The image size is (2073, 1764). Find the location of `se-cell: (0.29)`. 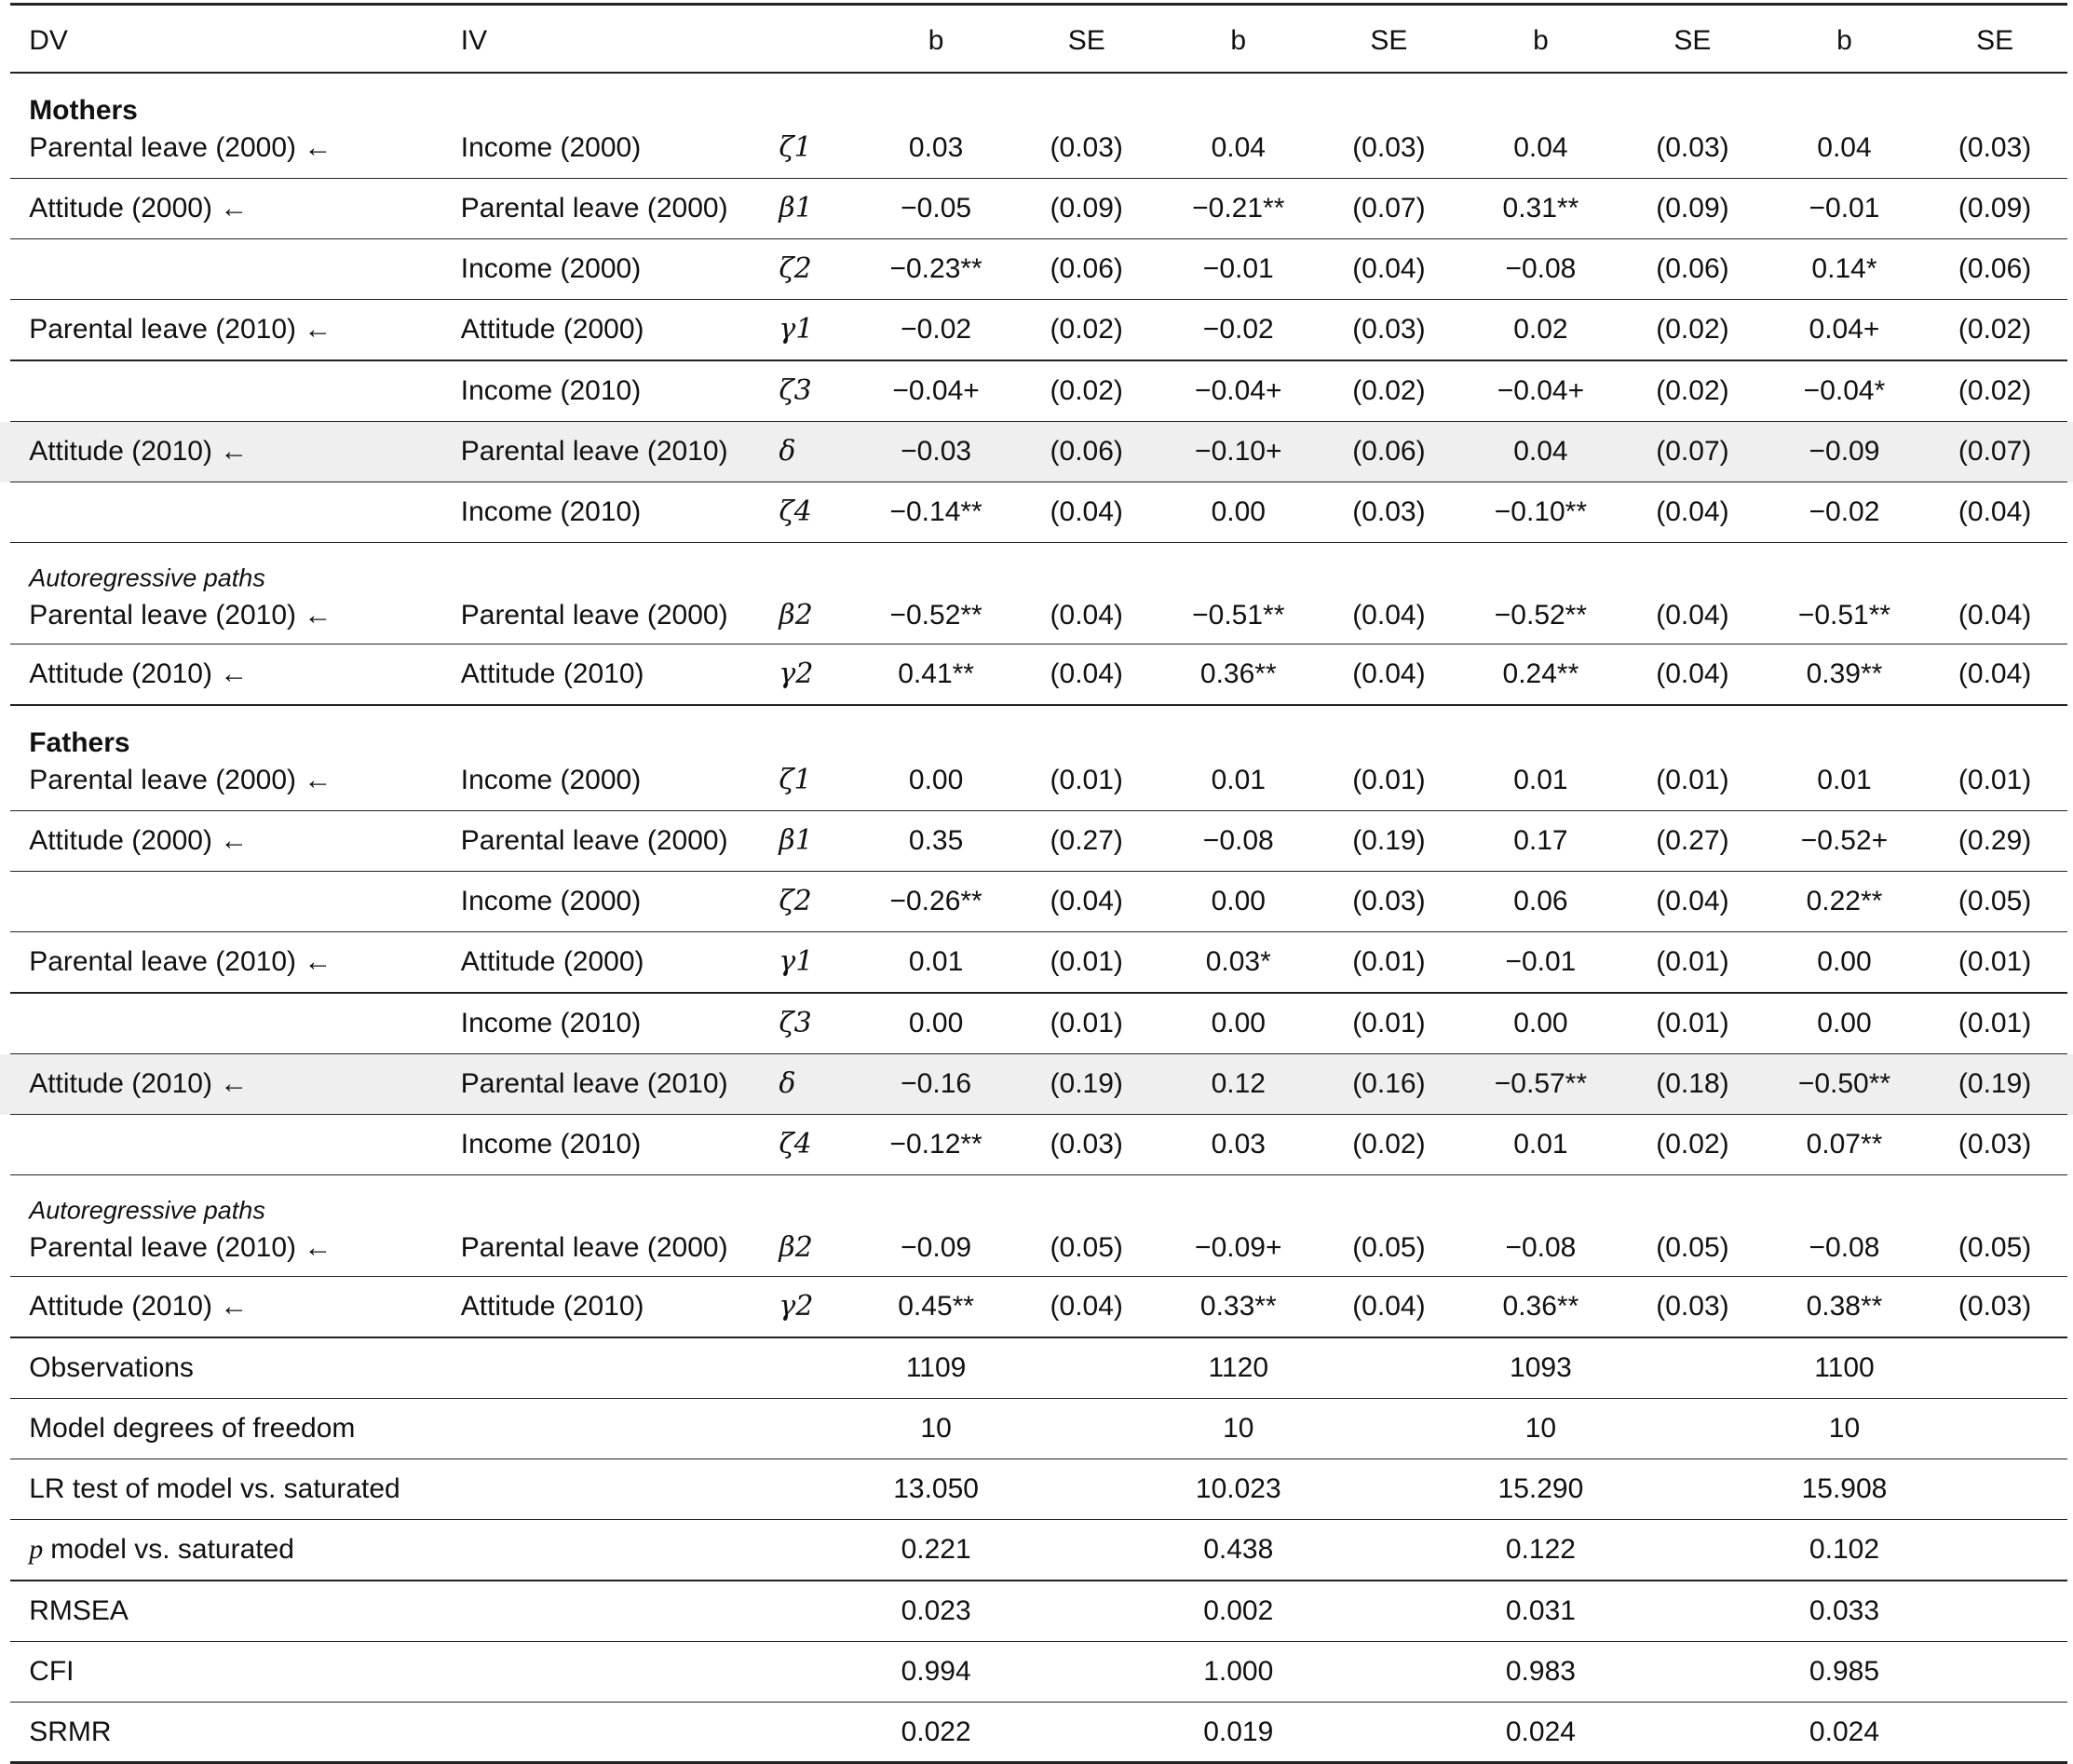

se-cell: (0.29) is located at coordinates (1995, 841).